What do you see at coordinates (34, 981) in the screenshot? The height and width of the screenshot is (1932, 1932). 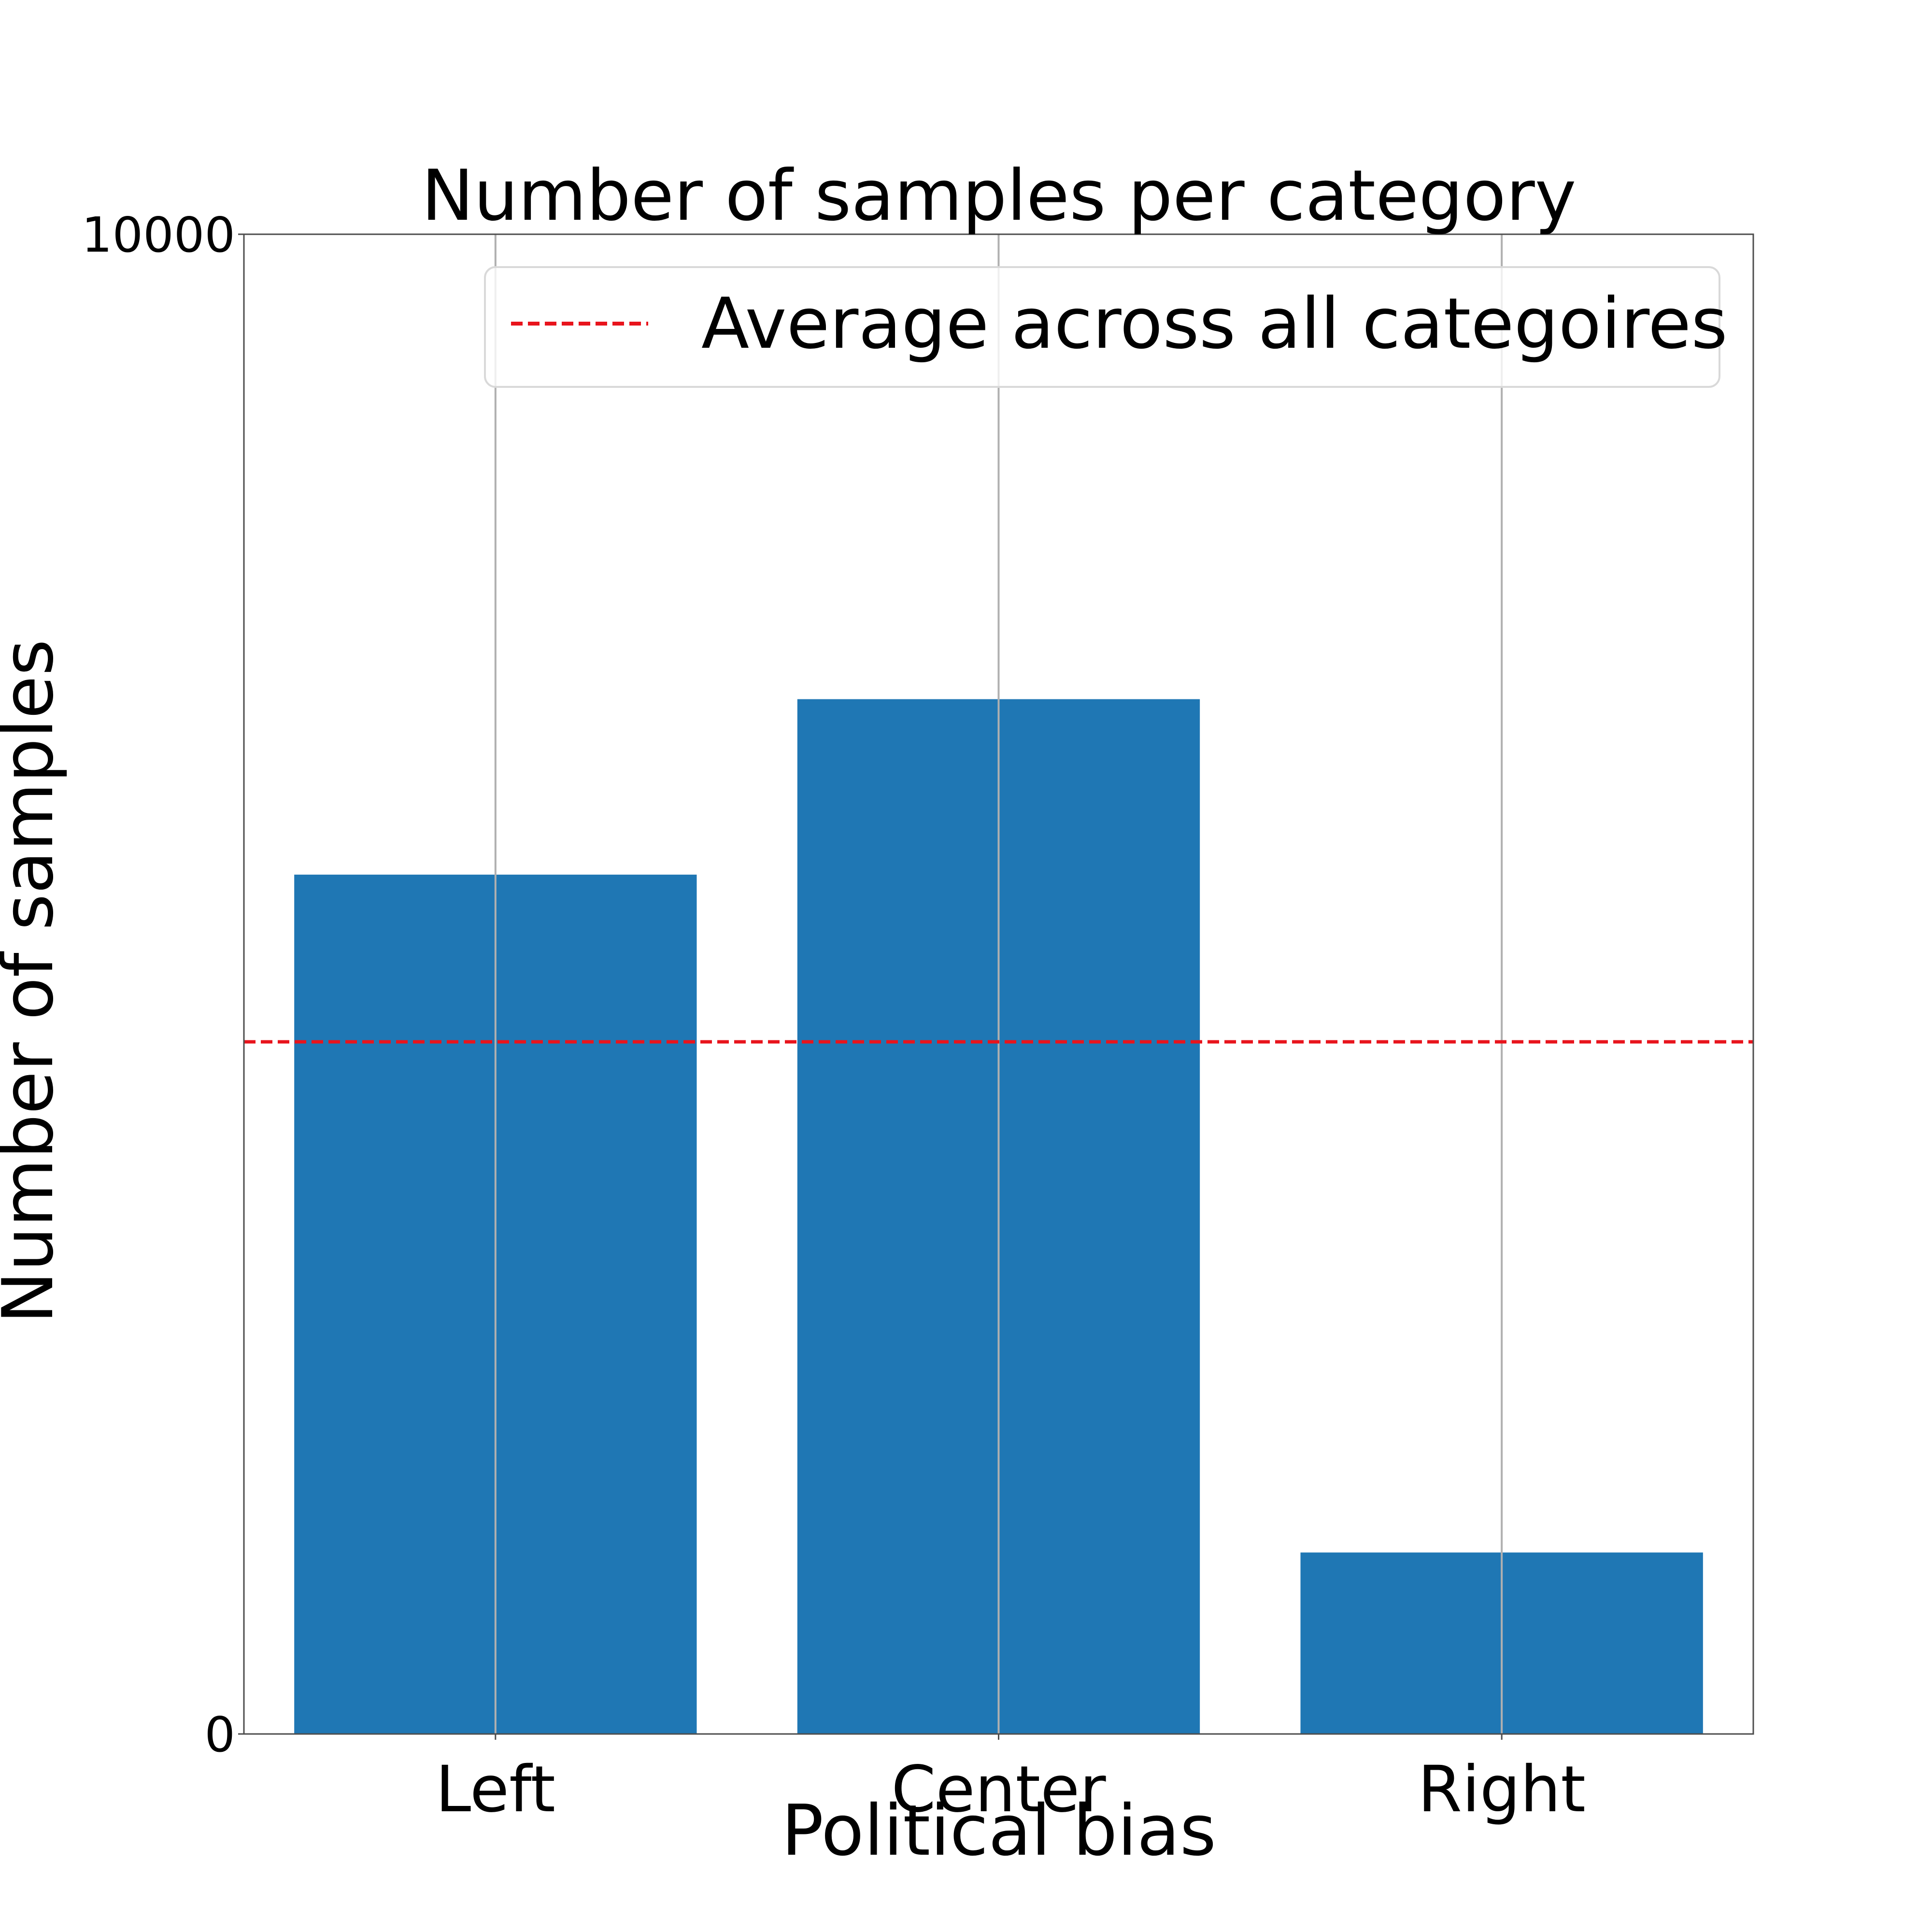 I see `y-axis-label: Number of samples` at bounding box center [34, 981].